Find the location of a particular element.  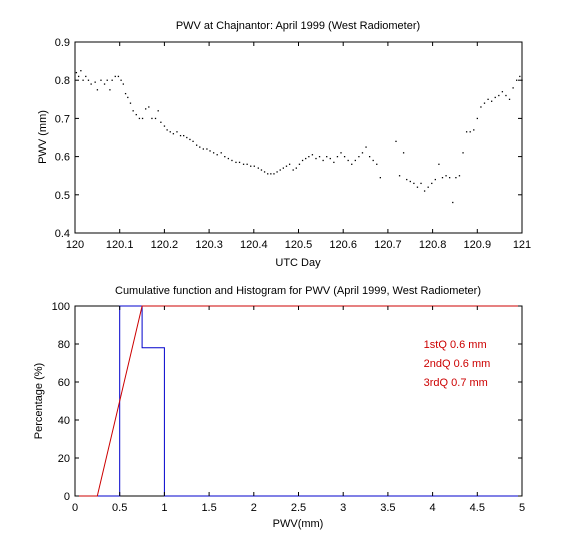

chart2-y-tick-label: 80 is located at coordinates (64, 345).